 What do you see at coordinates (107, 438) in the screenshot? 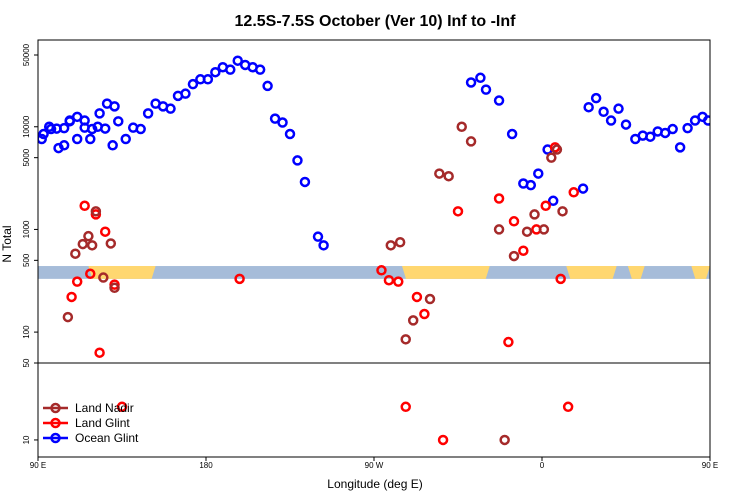
I see `legend-label: Ocean Glint` at bounding box center [107, 438].